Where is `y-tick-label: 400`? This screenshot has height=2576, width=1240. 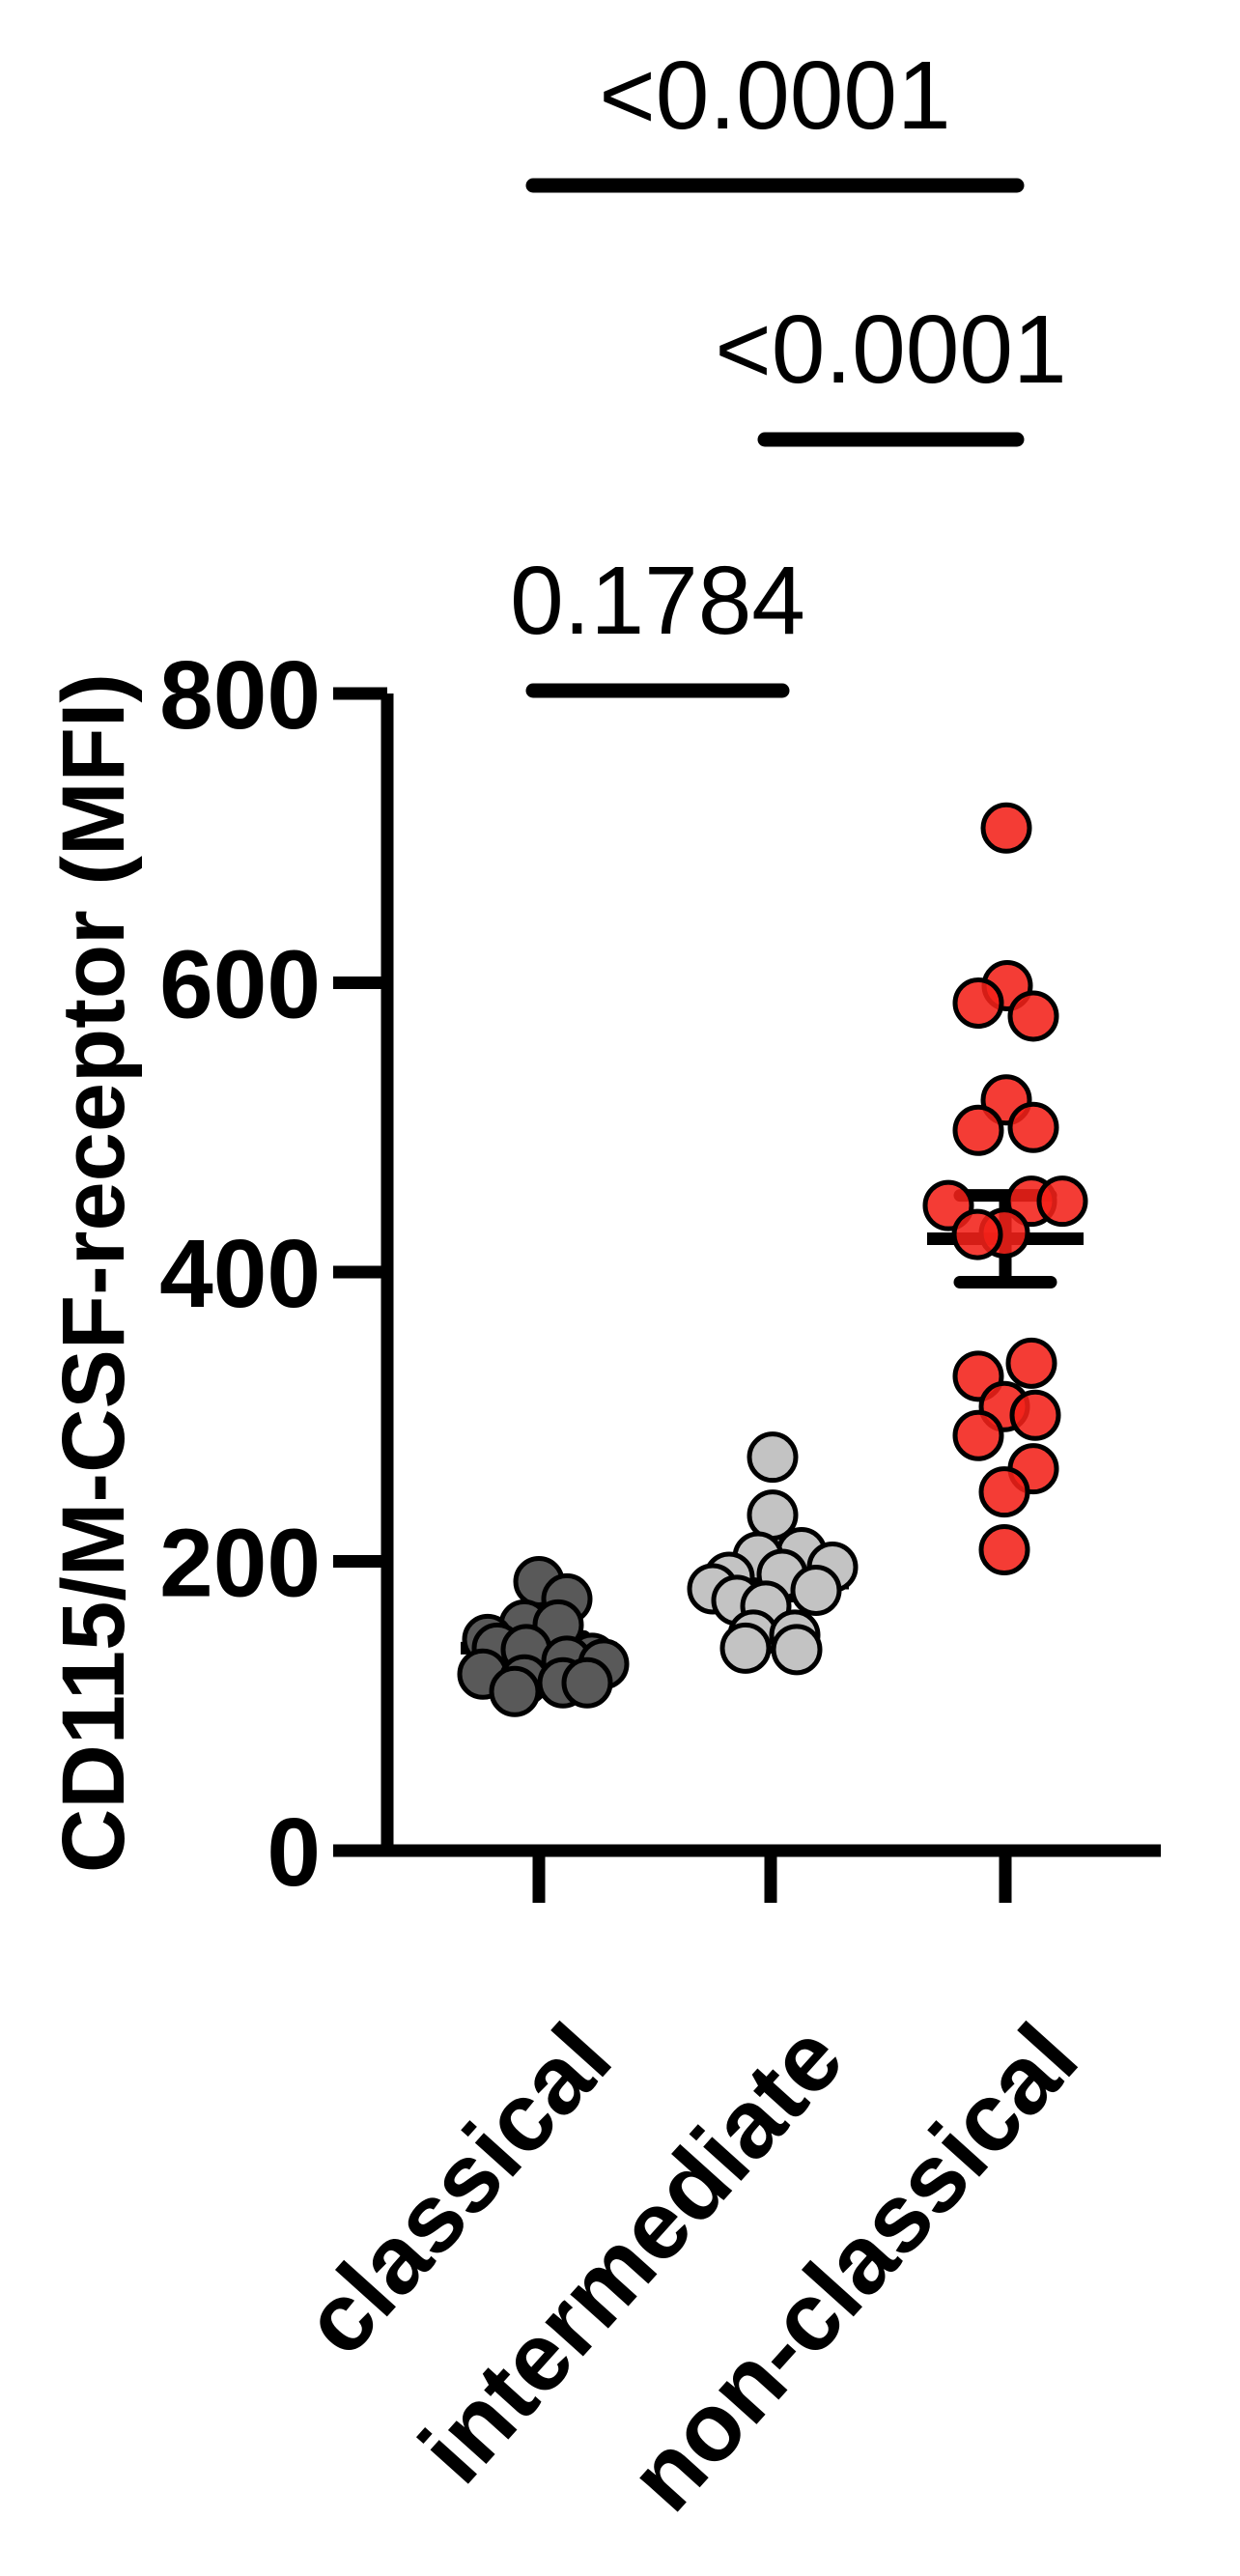 y-tick-label: 400 is located at coordinates (240, 1274).